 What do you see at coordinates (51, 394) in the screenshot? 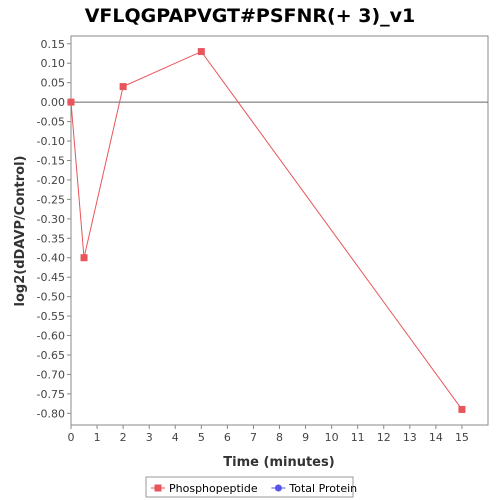
I see `y-tick-label: -0.75` at bounding box center [51, 394].